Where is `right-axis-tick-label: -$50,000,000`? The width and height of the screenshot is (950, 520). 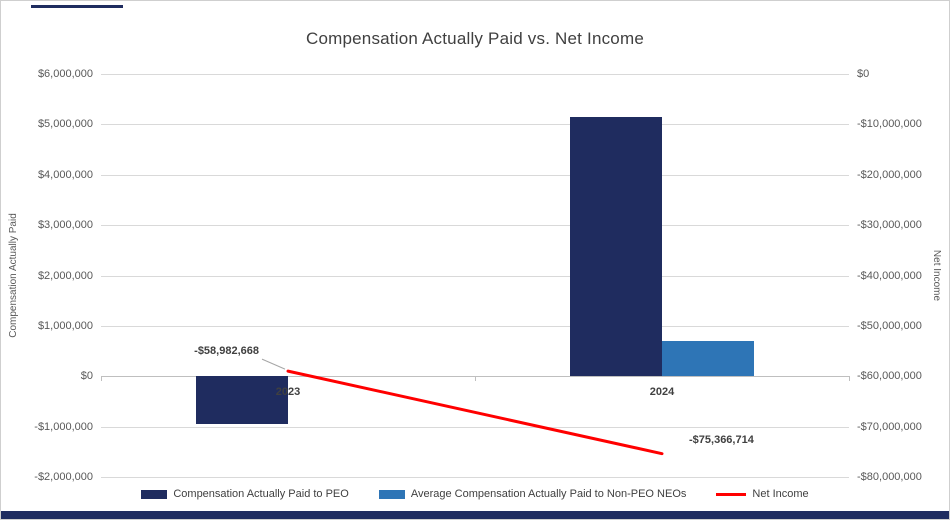
right-axis-tick-label: -$50,000,000 is located at coordinates (889, 325).